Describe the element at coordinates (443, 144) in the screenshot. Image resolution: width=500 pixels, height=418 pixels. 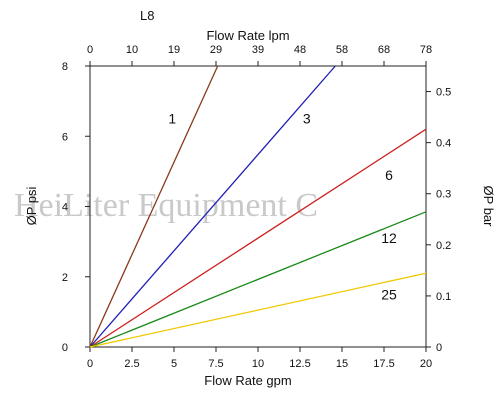
I see `y2-tick-label: 0.4` at that location.